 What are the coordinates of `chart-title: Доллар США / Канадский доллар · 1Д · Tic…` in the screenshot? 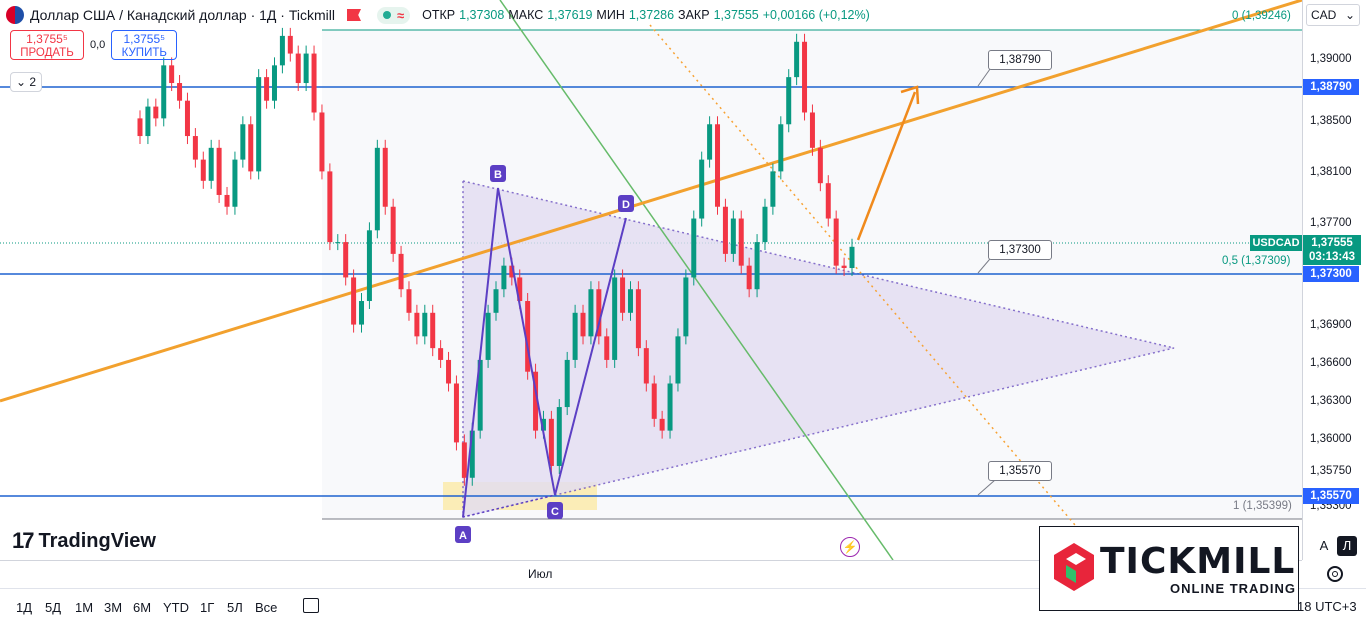 It's located at (182, 15).